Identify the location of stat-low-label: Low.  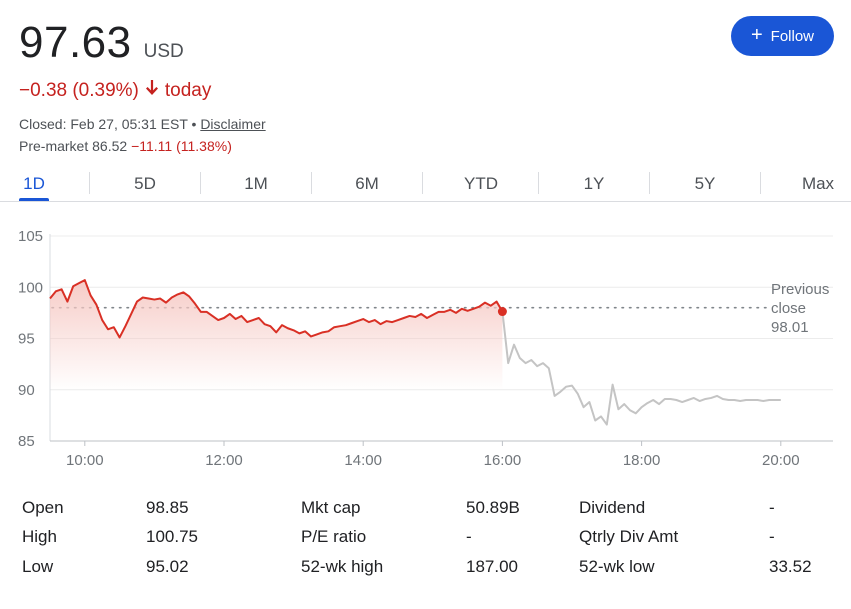
(38, 566).